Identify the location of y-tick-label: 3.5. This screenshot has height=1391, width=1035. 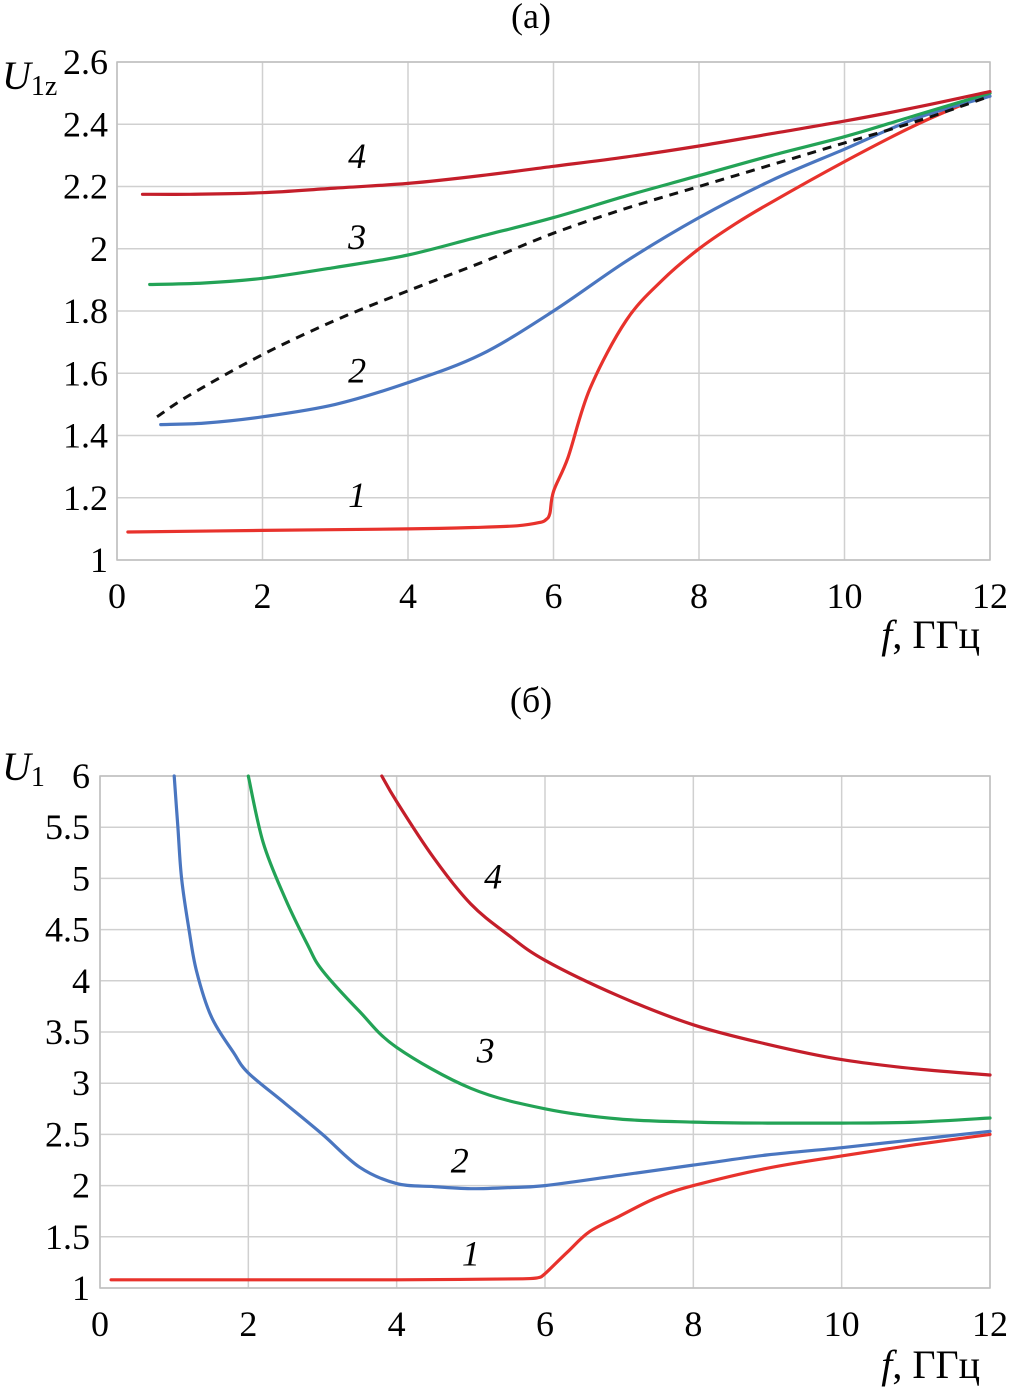
(67, 1032).